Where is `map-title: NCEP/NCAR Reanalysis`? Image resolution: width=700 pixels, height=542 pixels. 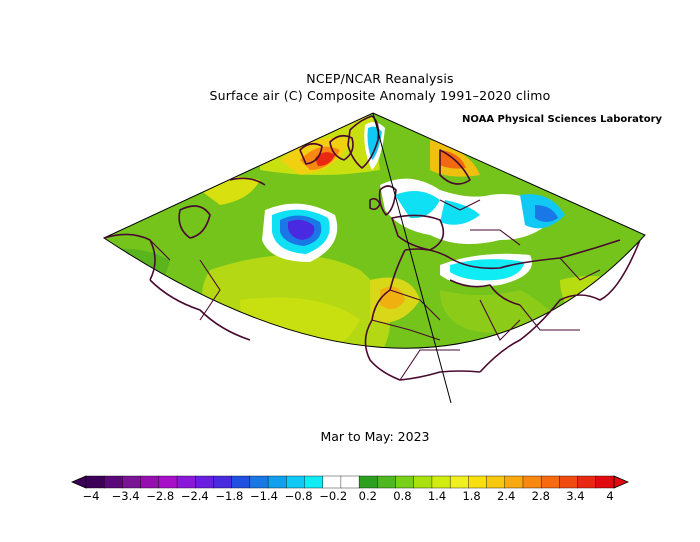 map-title: NCEP/NCAR Reanalysis is located at coordinates (380, 78).